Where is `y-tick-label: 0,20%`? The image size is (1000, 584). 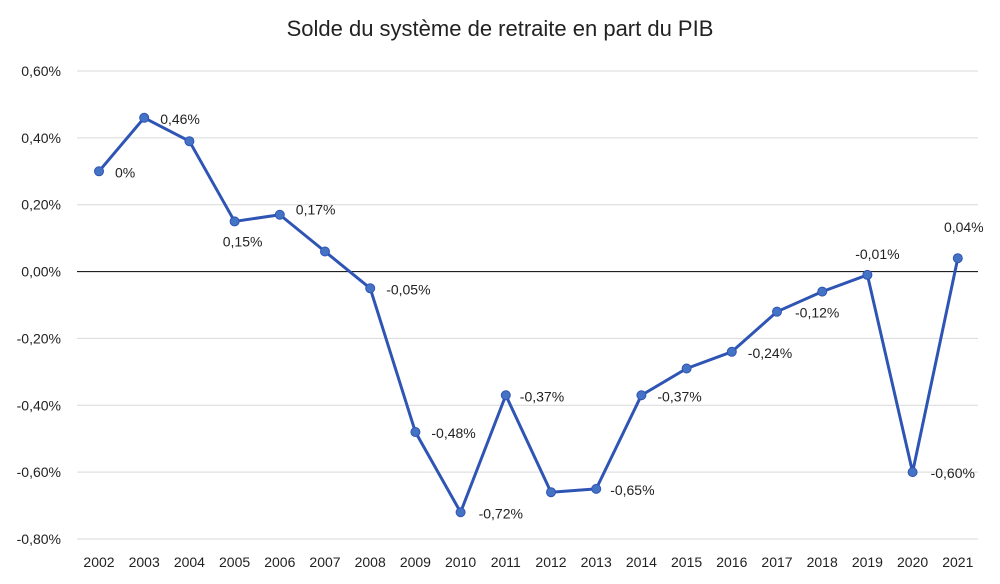
y-tick-label: 0,20% is located at coordinates (41, 205).